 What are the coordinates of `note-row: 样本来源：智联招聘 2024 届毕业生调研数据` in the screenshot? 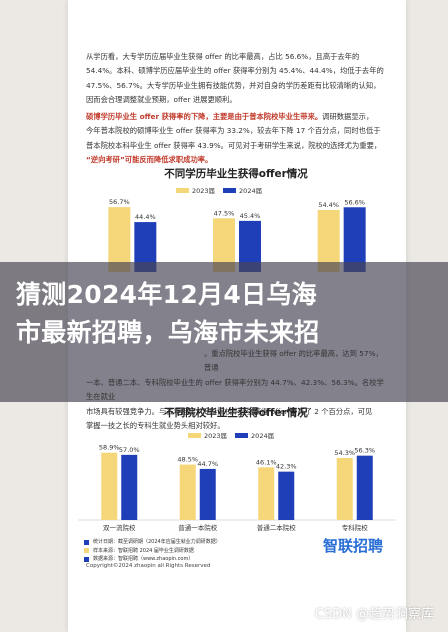 It's located at (152, 551).